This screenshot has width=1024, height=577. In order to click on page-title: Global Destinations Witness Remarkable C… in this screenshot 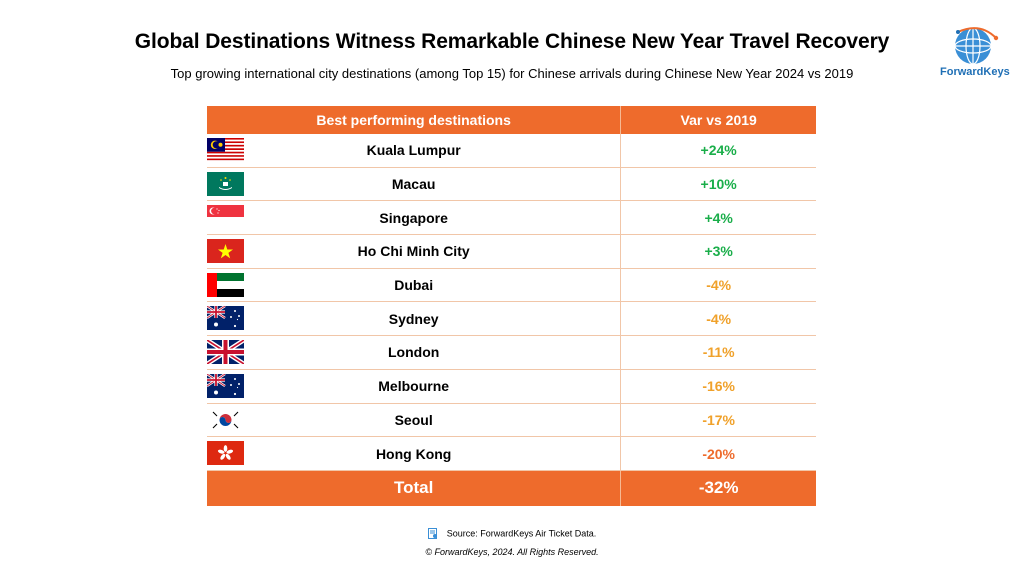, I will do `click(512, 41)`.